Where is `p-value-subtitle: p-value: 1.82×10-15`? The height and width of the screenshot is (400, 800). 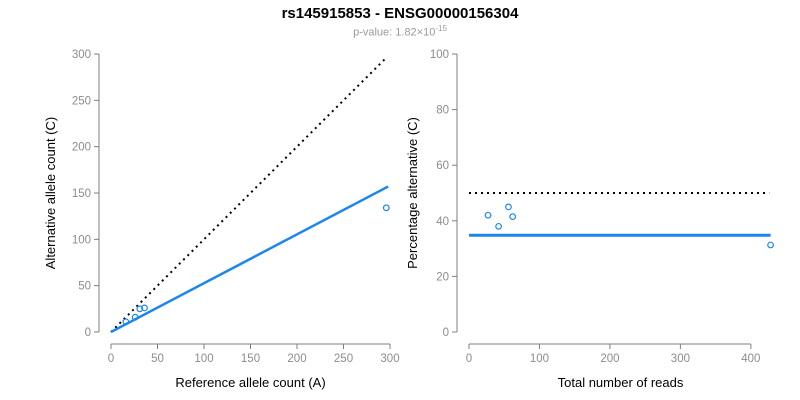
p-value-subtitle: p-value: 1.82×10-15 is located at coordinates (400, 31).